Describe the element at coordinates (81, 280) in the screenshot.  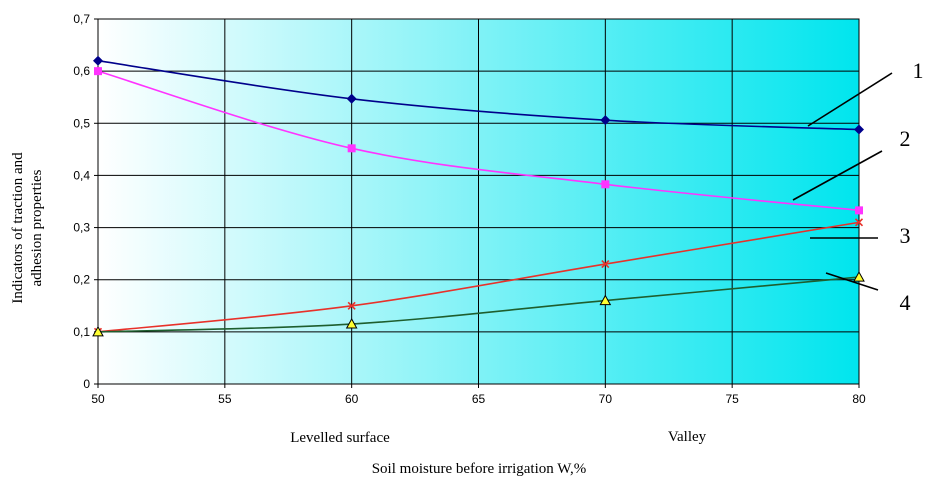
I see `y-tick-label: 0,2` at that location.